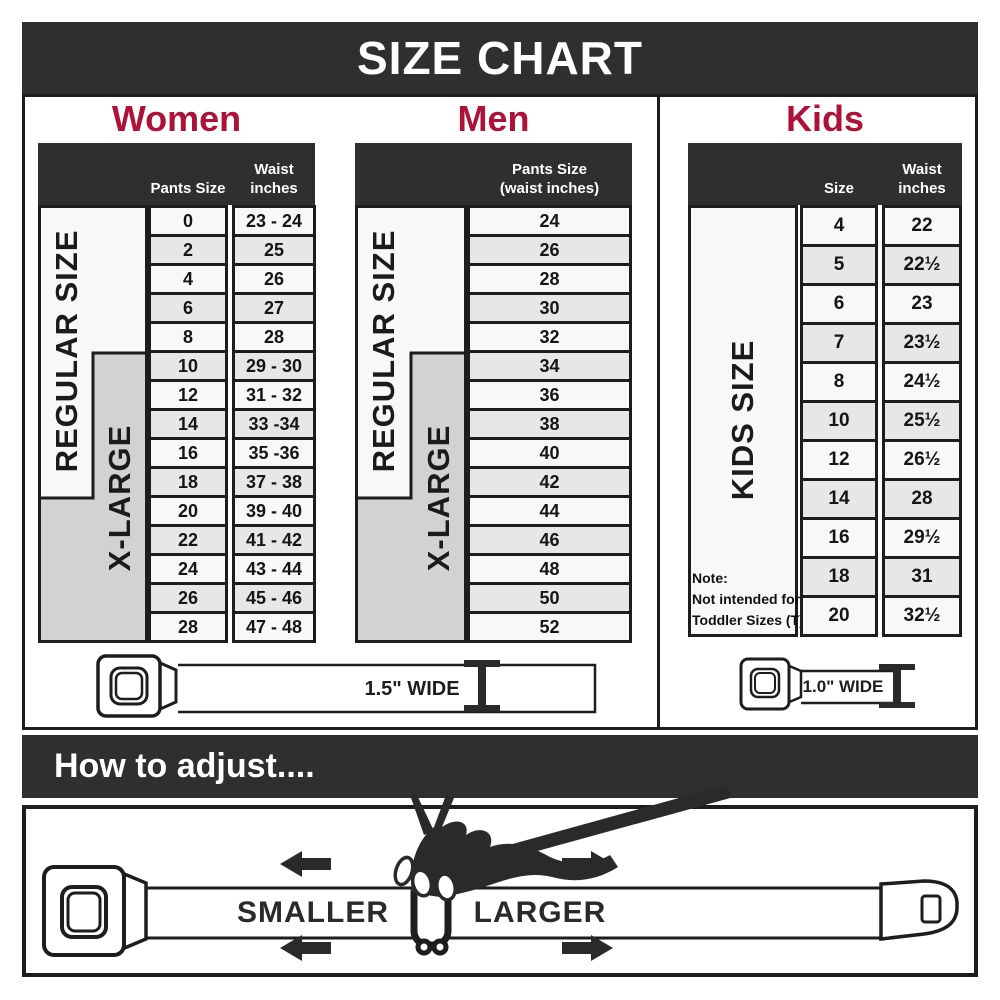 The width and height of the screenshot is (1000, 1000). Describe the element at coordinates (881, 265) in the screenshot. I see `kids-table-row: 5 22½` at that location.